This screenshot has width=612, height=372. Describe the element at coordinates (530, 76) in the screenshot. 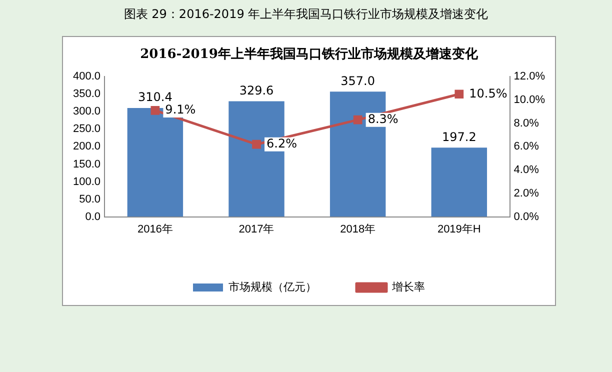

I see `y2-tick-label: 12.0%` at that location.